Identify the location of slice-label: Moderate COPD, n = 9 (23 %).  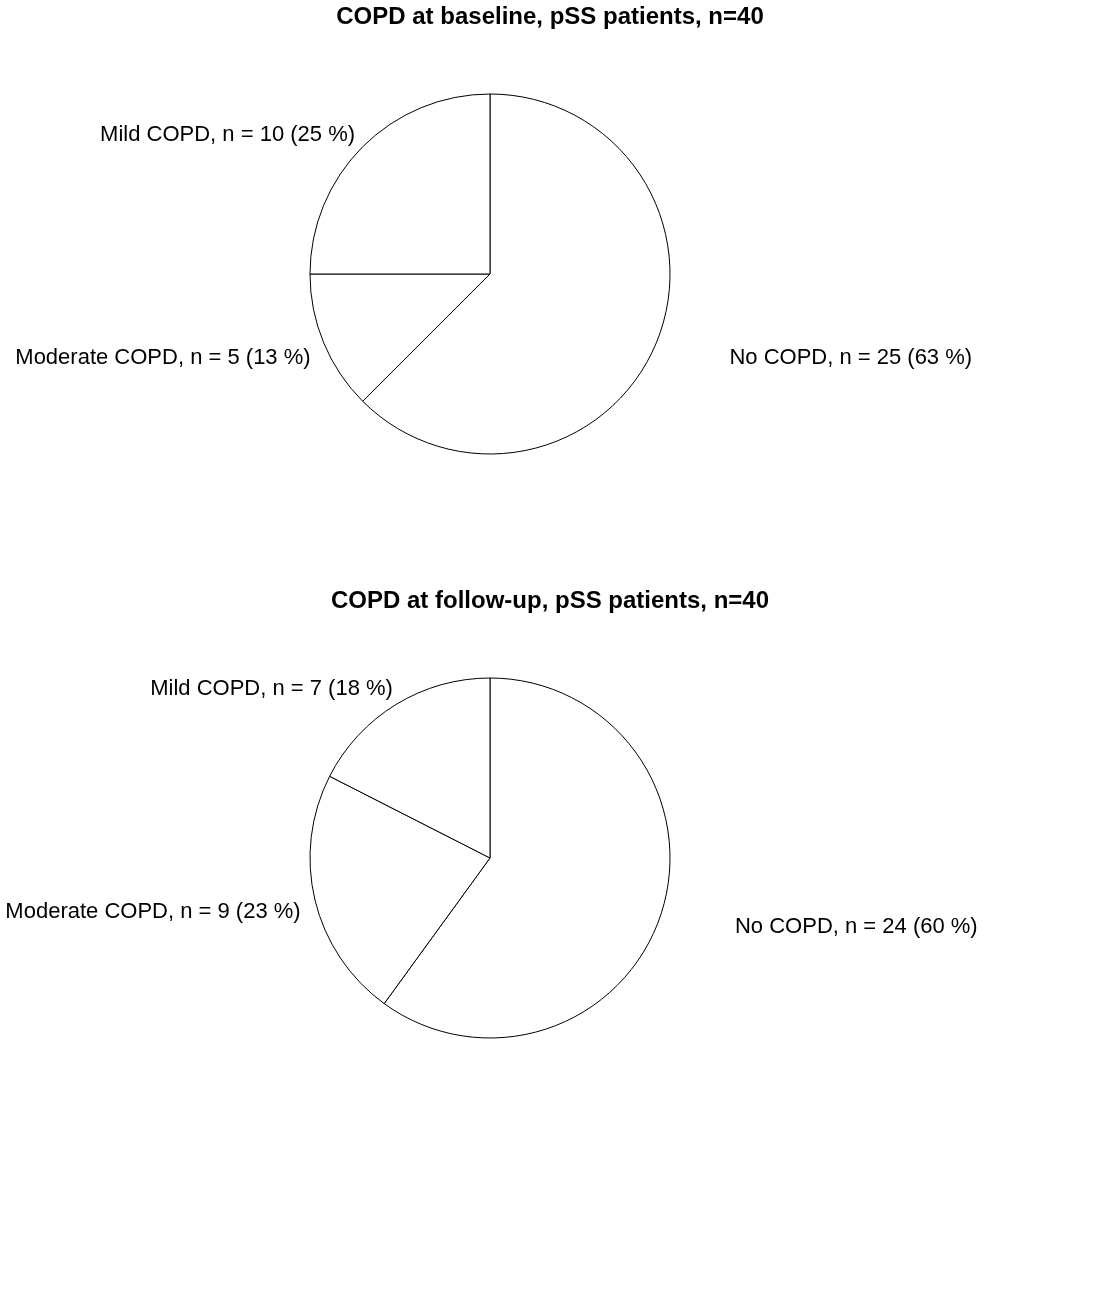
(153, 910).